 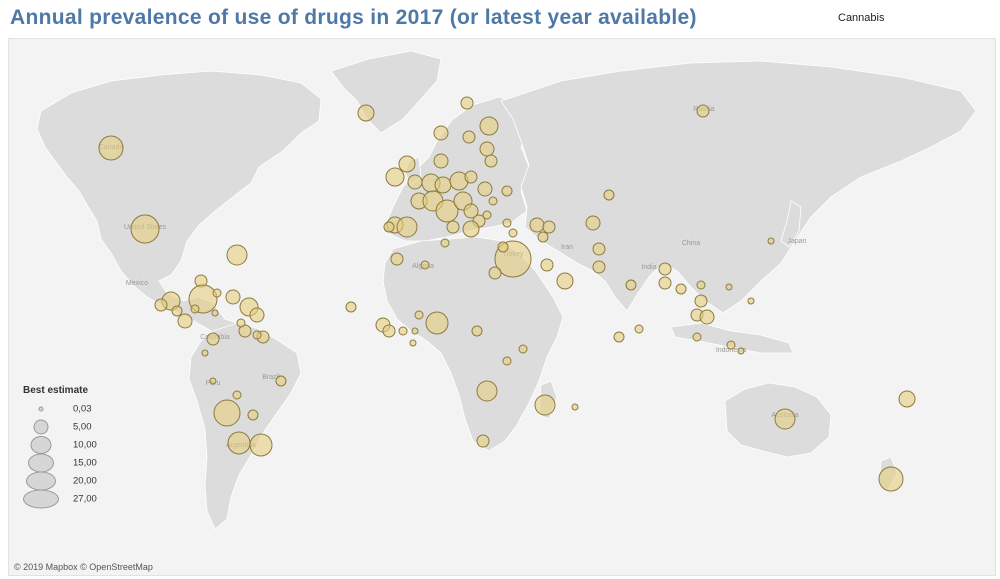 What do you see at coordinates (791, 224) in the screenshot?
I see `japan-shape` at bounding box center [791, 224].